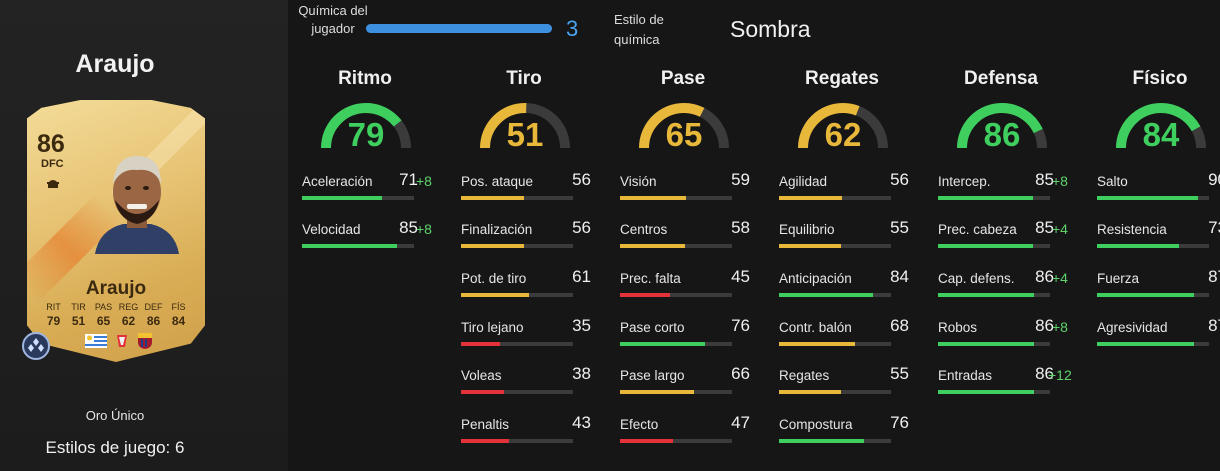 This screenshot has height=471, width=1220. What do you see at coordinates (899, 325) in the screenshot?
I see `attribute-value: 68` at bounding box center [899, 325].